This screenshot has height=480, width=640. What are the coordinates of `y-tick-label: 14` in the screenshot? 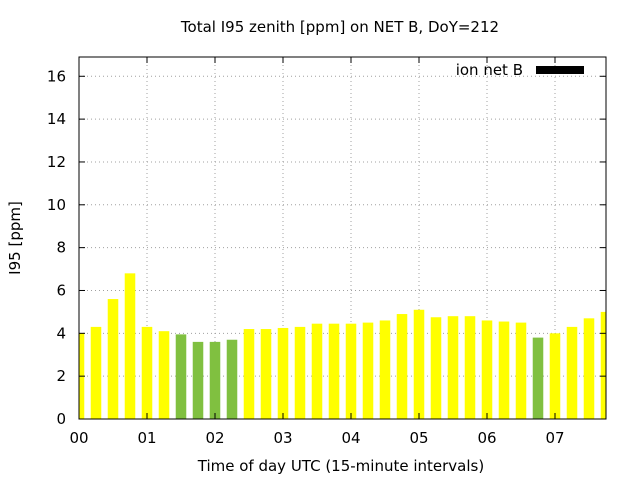 It's located at (56, 119).